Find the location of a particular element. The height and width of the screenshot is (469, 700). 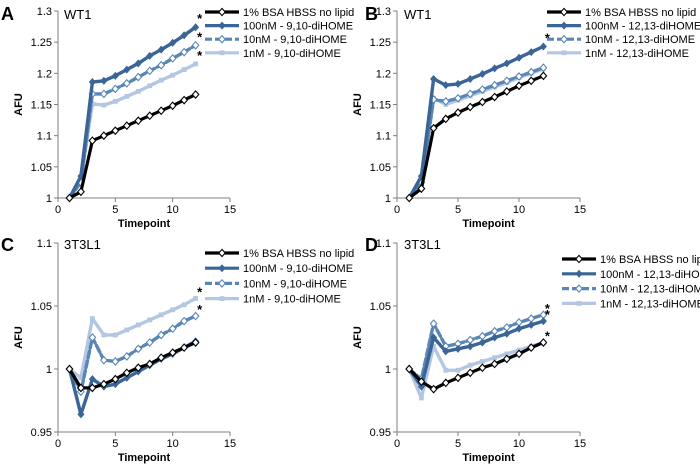

panel-c-legend-label: 1% BSA HBSS no lipid is located at coordinates (298, 254).